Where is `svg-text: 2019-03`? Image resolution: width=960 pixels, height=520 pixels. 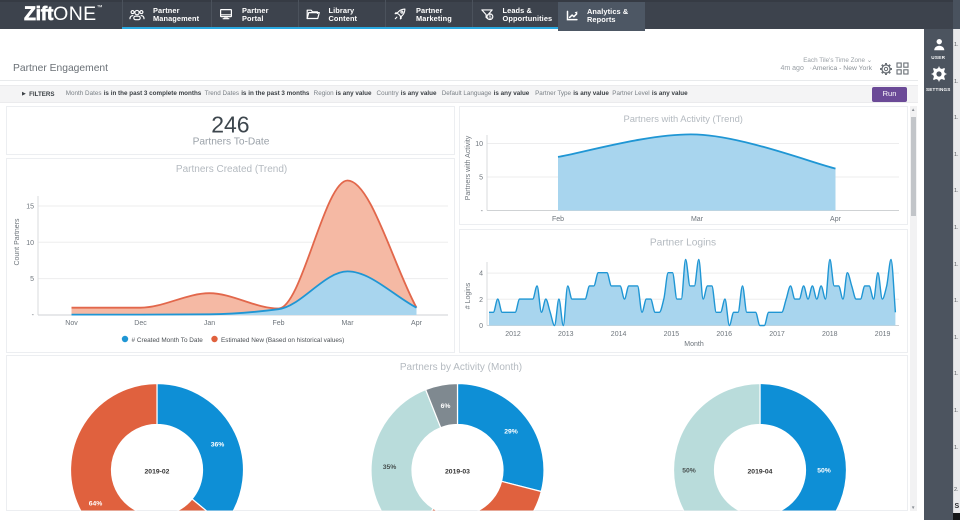 svg-text: 2019-03 is located at coordinates (457, 472).